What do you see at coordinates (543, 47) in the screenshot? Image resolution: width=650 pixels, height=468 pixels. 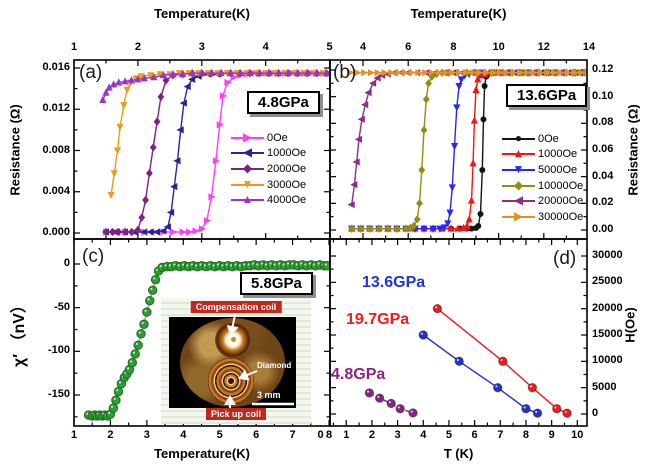 I see `tick-label: 12` at bounding box center [543, 47].